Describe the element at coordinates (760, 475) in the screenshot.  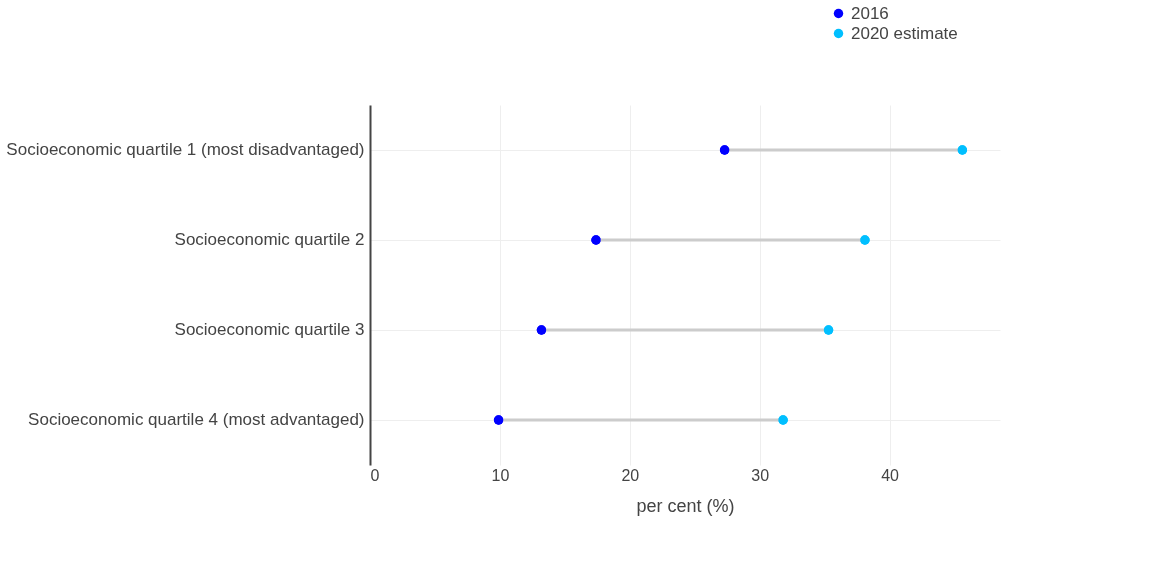
I see `x-tick-label: 30` at that location.